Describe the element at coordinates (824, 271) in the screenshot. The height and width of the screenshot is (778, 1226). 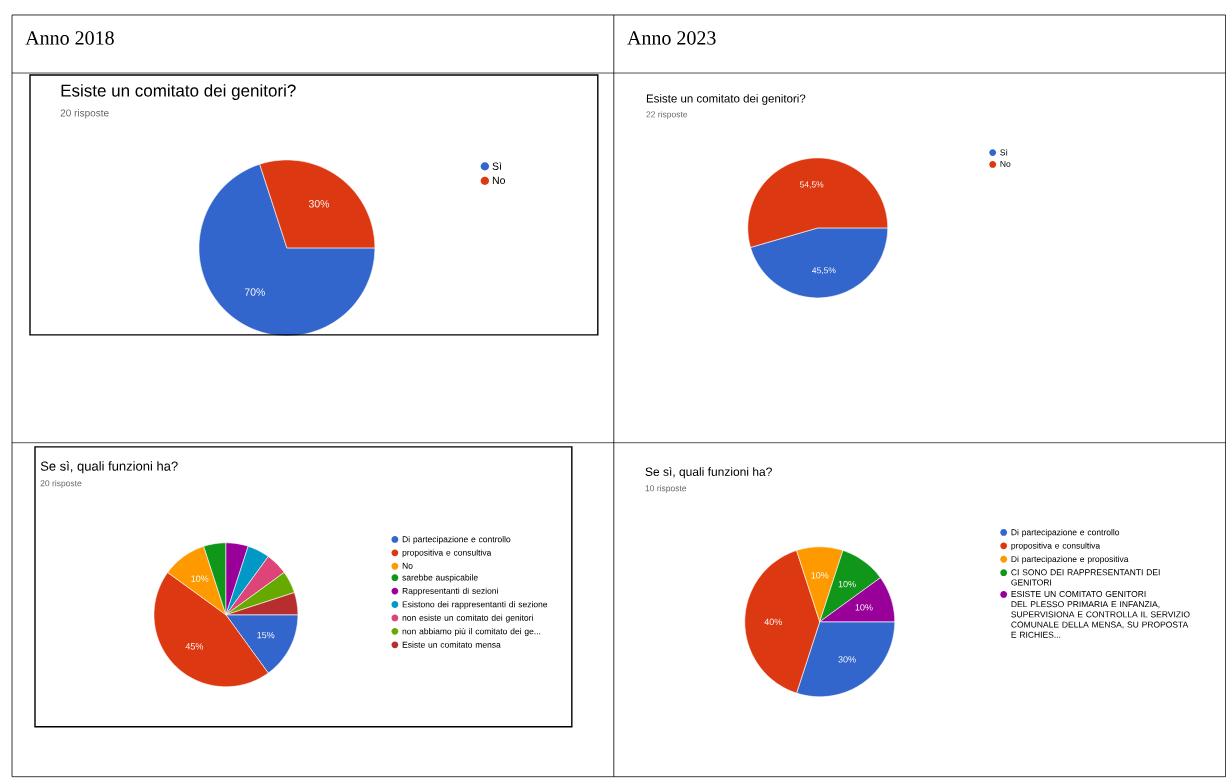
I see `data-label: 45,5%` at that location.